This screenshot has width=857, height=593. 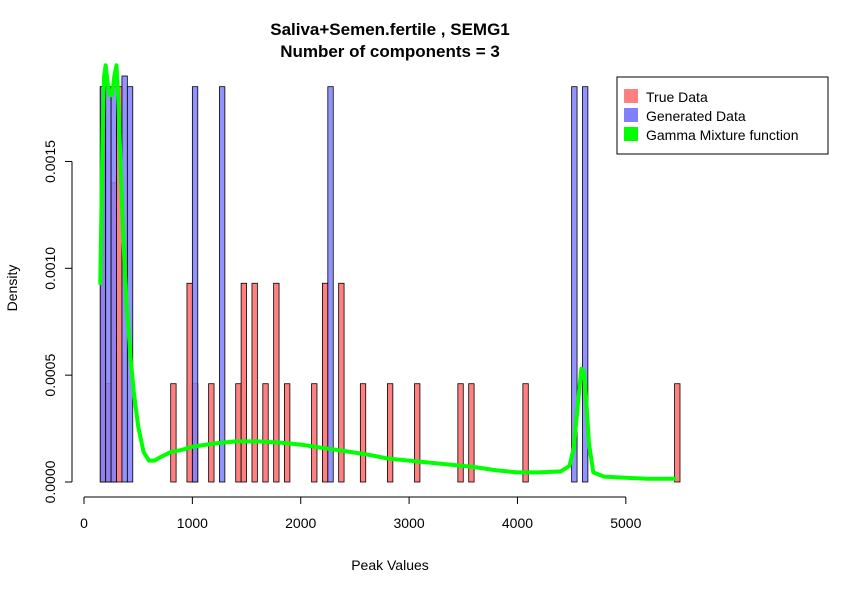 I want to click on x-tick-label: 5000, so click(x=625, y=523).